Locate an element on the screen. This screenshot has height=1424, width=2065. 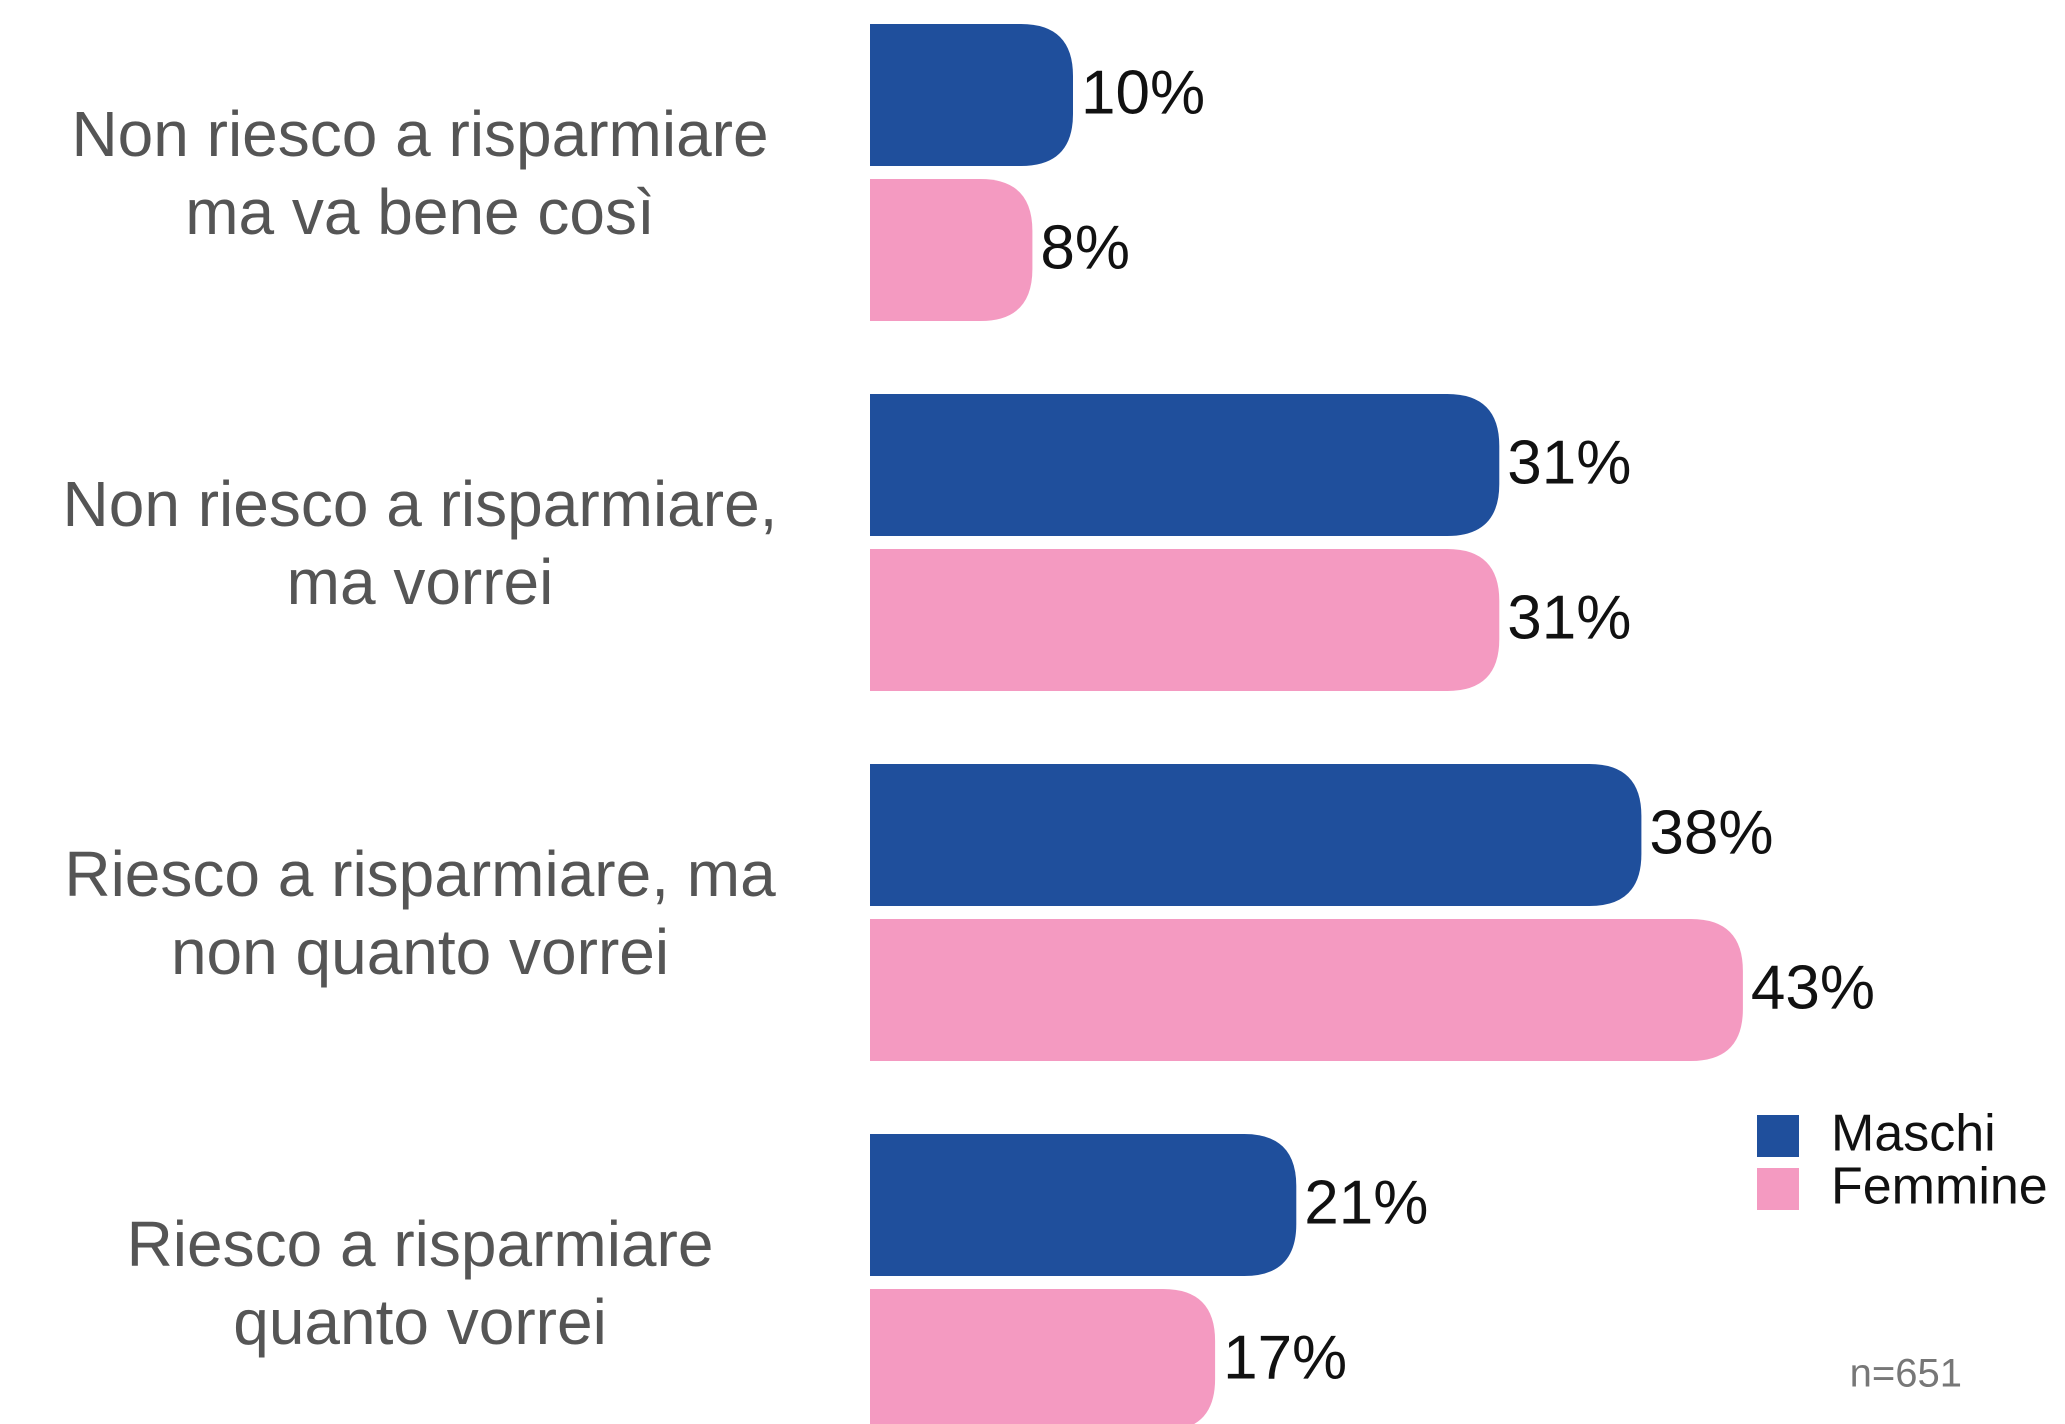
value-label: 21% is located at coordinates (1366, 1202).